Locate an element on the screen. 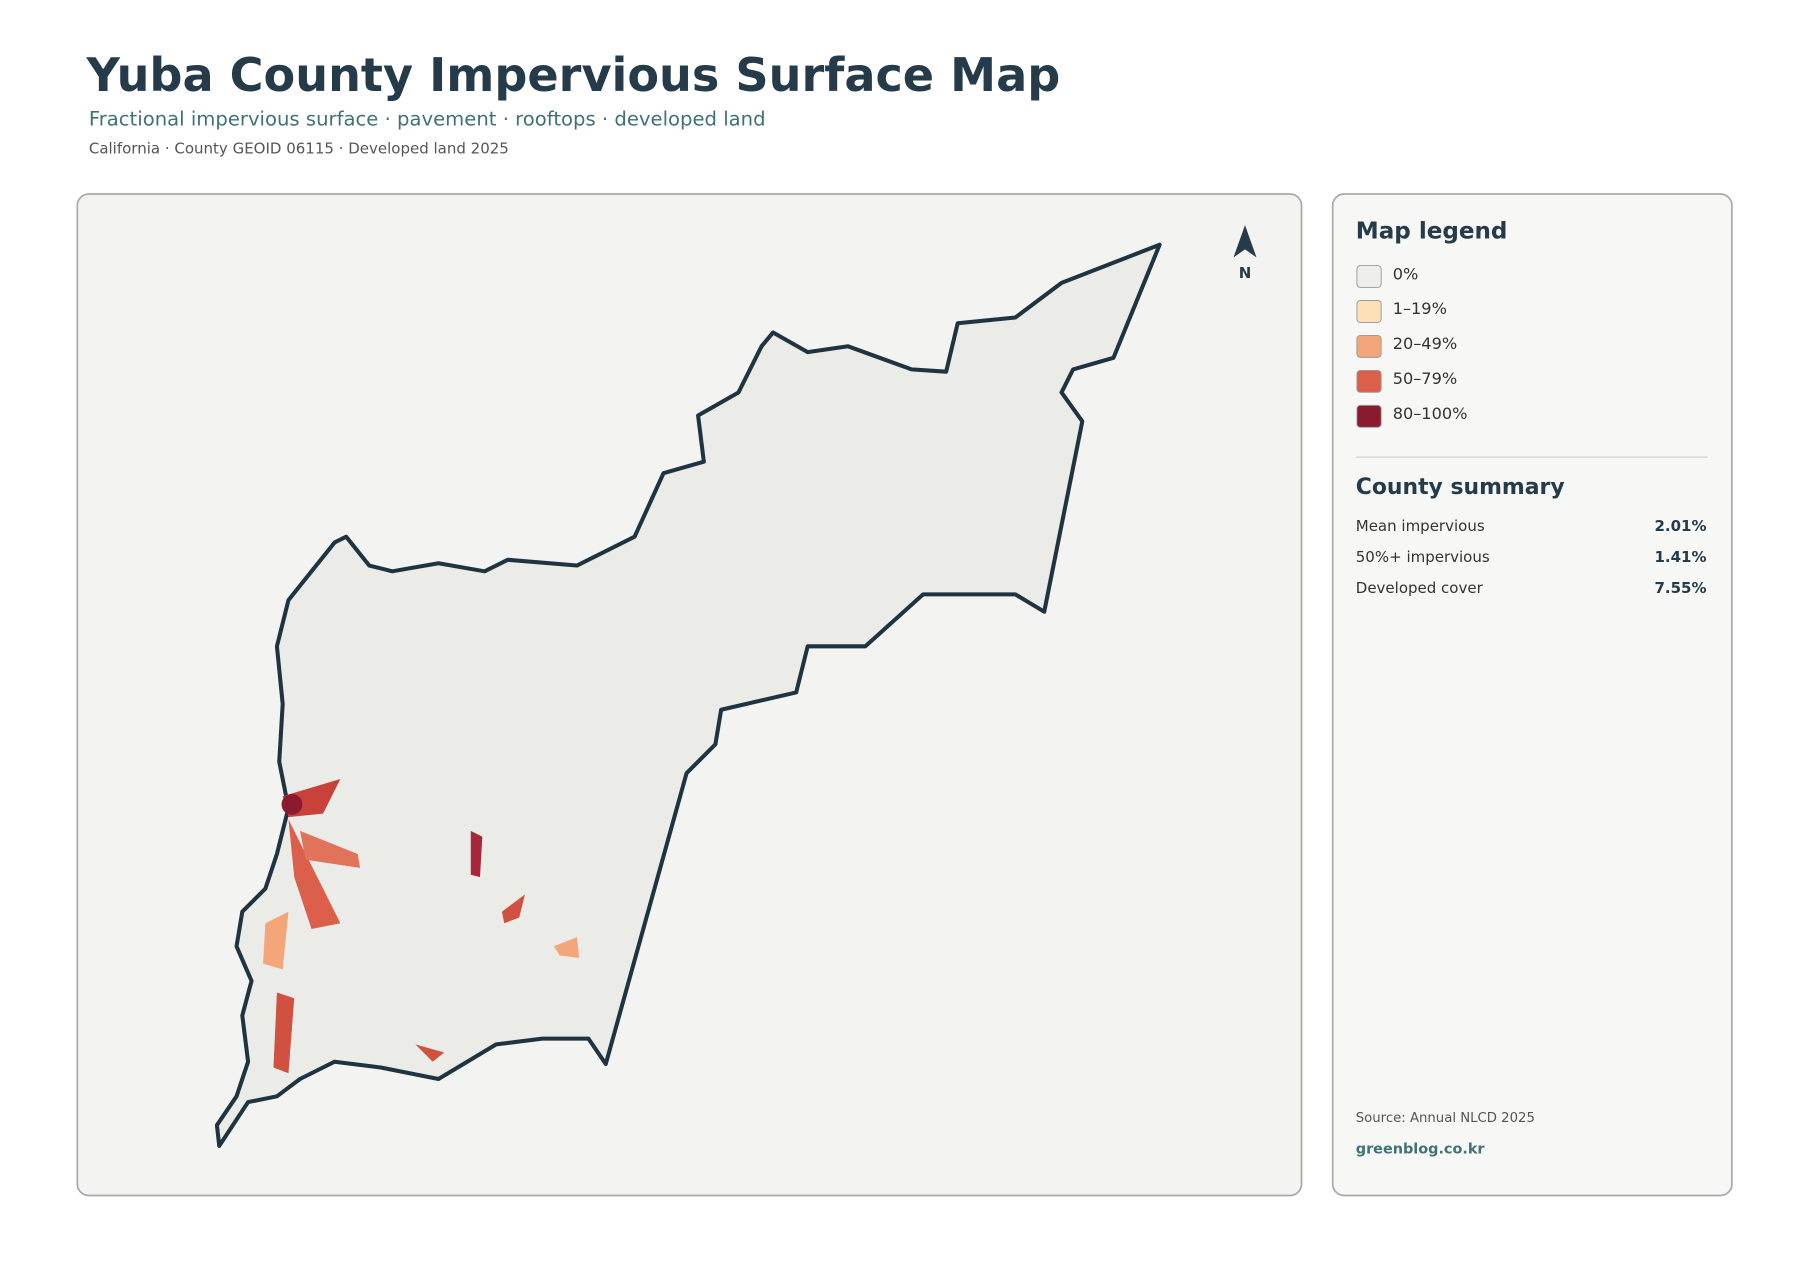  summary-label: Mean impervious is located at coordinates (1420, 526).